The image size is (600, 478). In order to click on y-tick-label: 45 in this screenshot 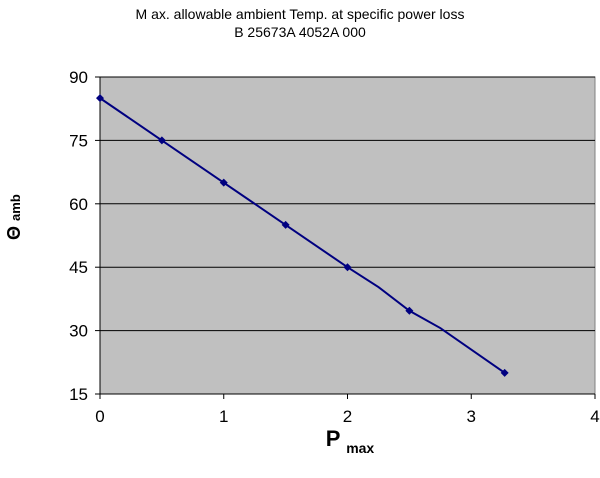, I will do `click(78, 267)`.